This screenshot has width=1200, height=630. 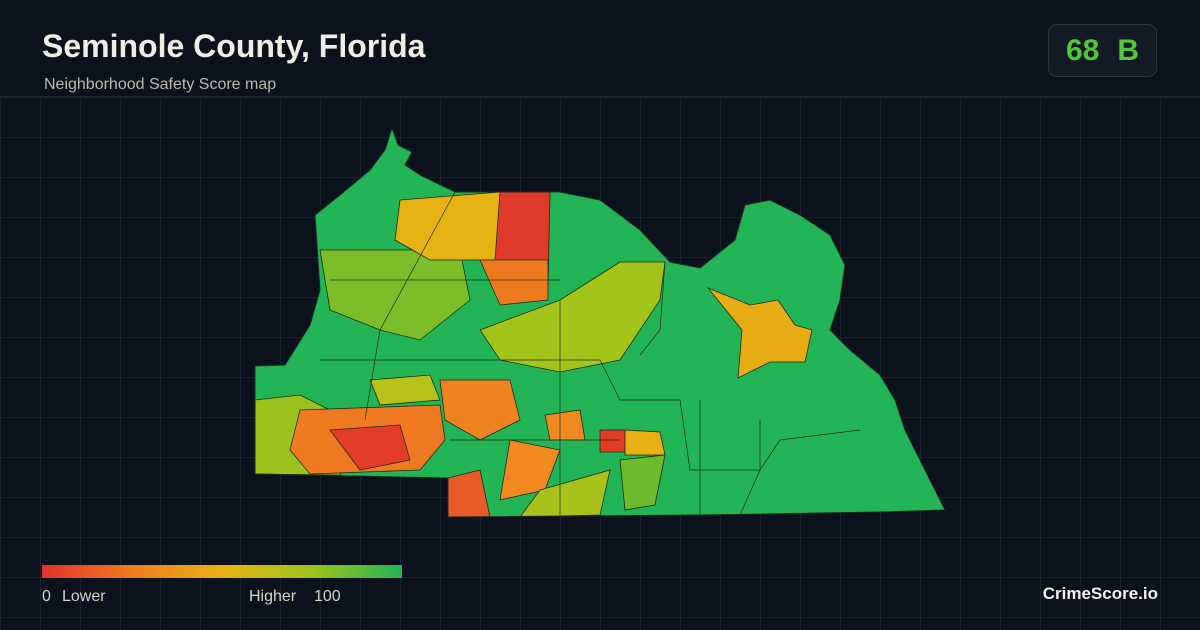 What do you see at coordinates (222, 571) in the screenshot?
I see `legend-gradient` at bounding box center [222, 571].